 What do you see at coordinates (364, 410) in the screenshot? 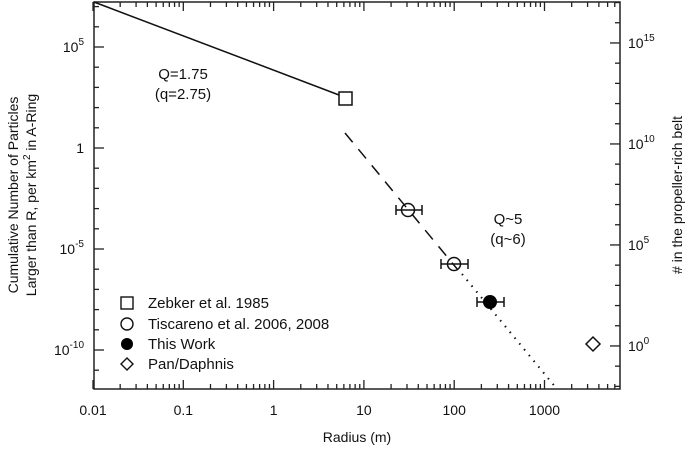
I see `x-tick-label: 10` at bounding box center [364, 410].